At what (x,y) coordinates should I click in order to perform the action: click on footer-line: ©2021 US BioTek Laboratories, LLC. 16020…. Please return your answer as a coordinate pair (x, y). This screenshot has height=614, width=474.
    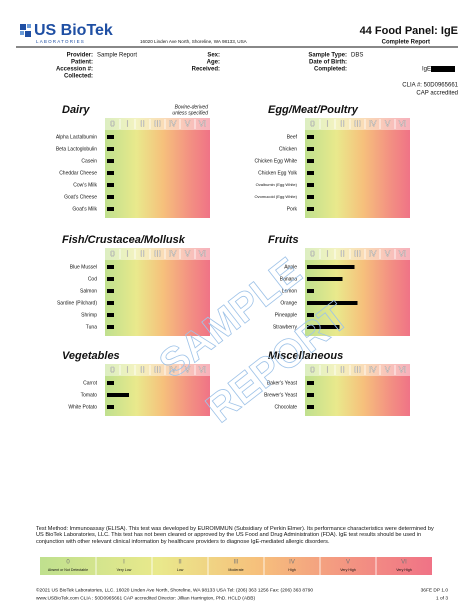
    Looking at the image, I should click on (174, 589).